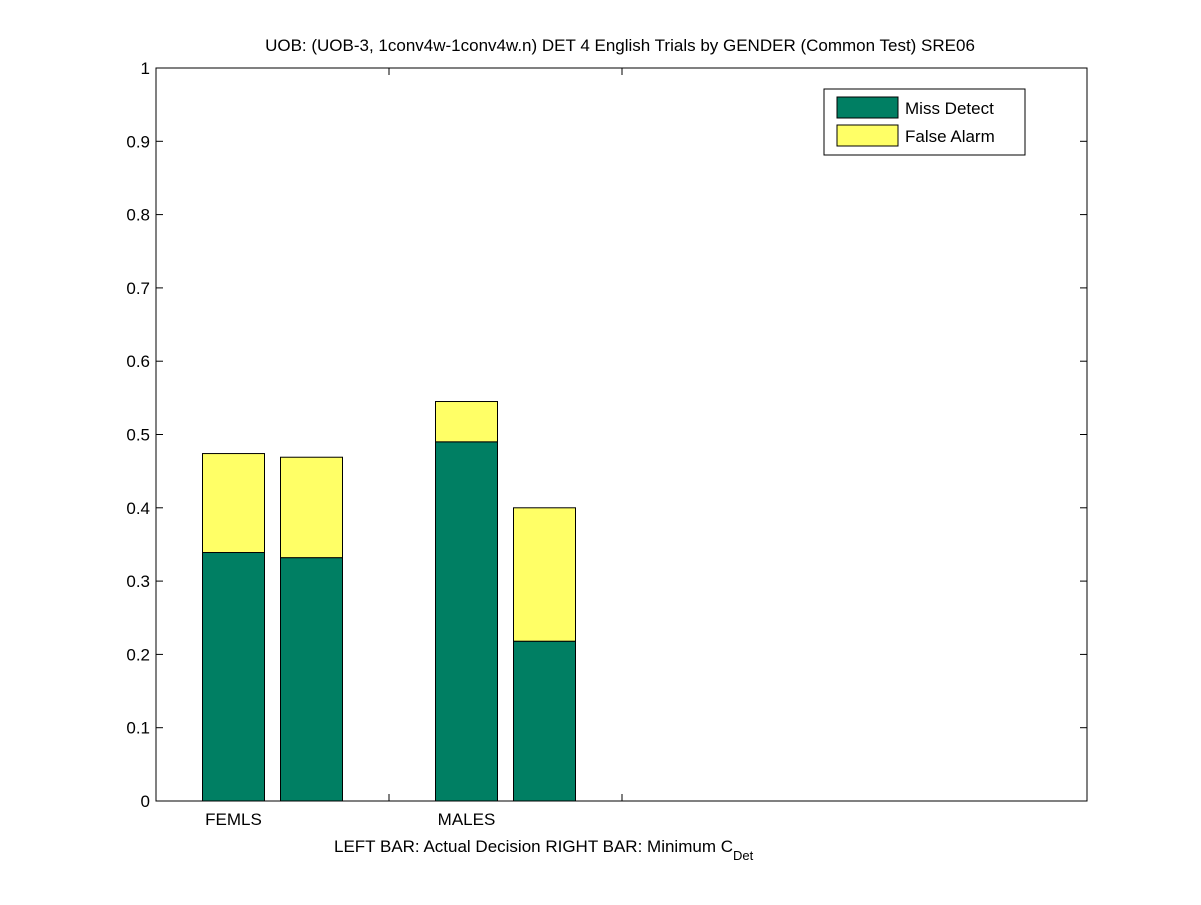 This screenshot has height=905, width=1201. I want to click on y-tick-label: 0.4, so click(138, 508).